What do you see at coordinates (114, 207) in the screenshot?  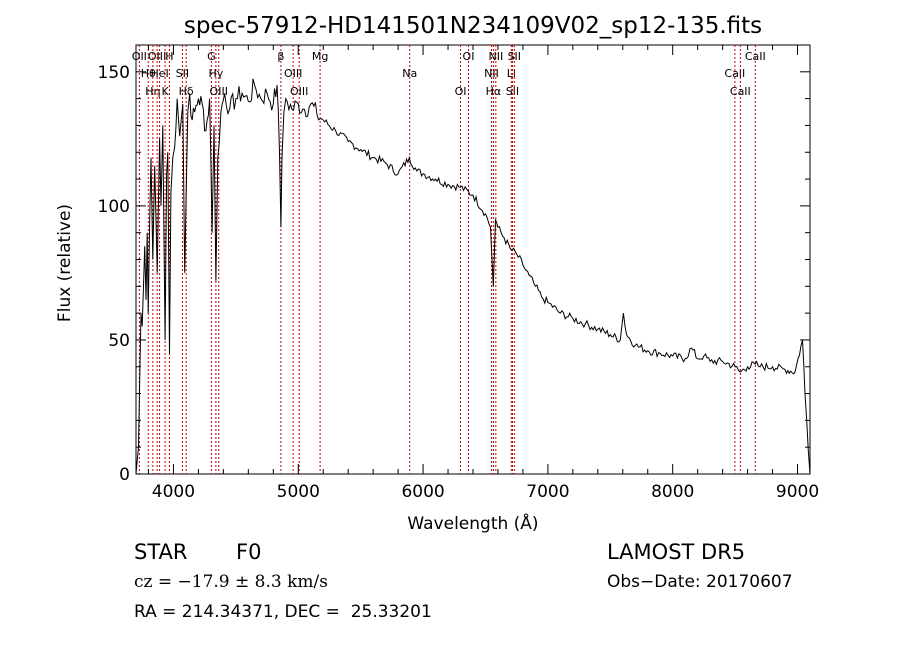 I see `y-tick-label: 100` at bounding box center [114, 207].